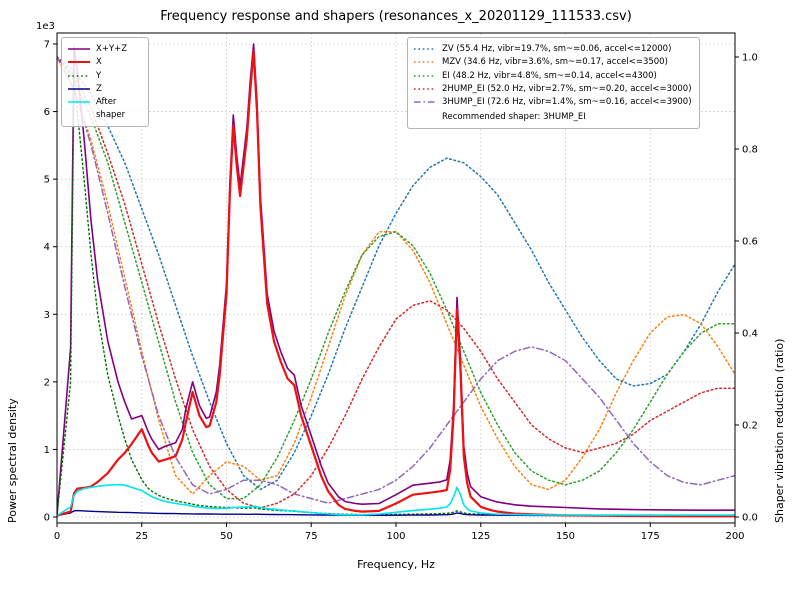 The image size is (800, 600). I want to click on psd-curve-z, so click(396, 513).